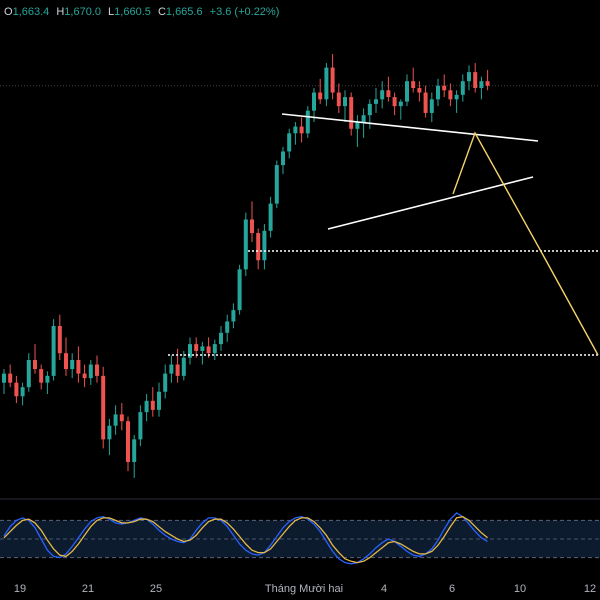  I want to click on stochastic-pane, so click(300, 538).